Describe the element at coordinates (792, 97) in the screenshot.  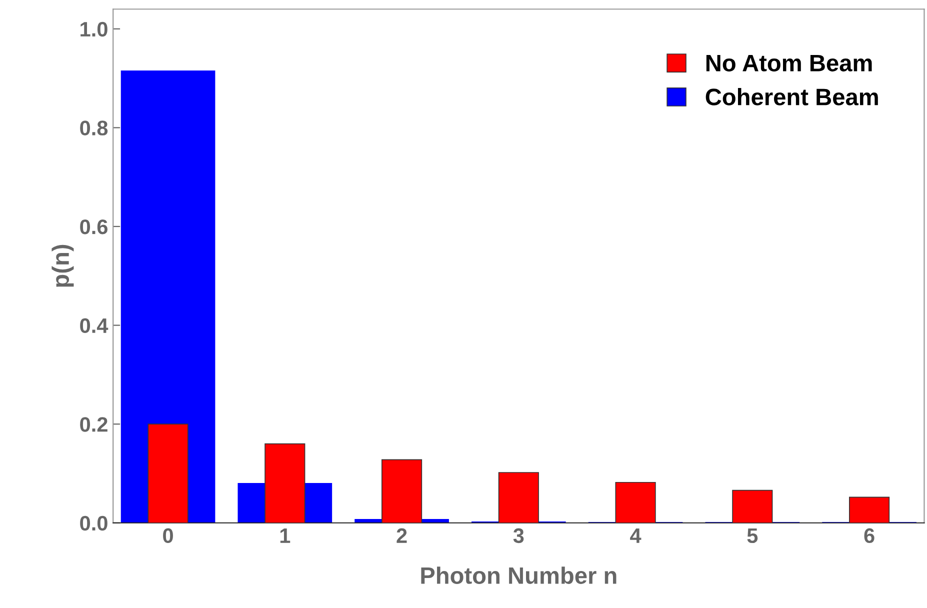
I see `legend-label: Coherent Beam` at that location.